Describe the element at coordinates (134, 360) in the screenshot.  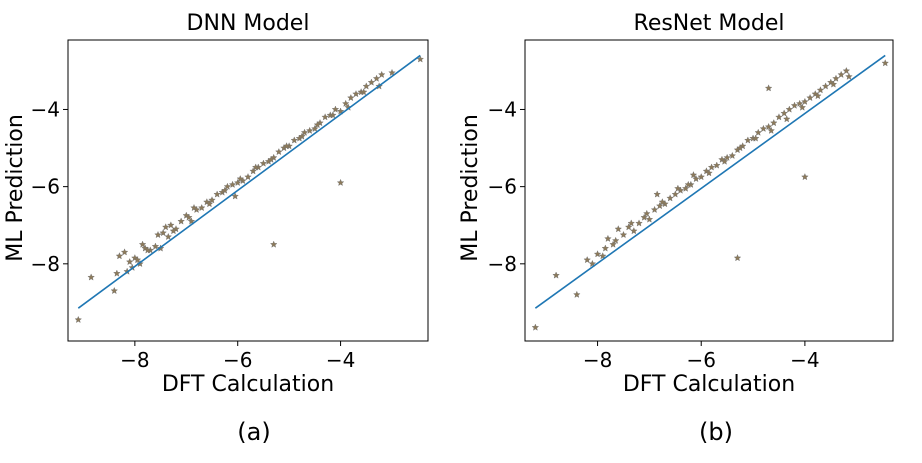
I see `x-tick-label: −8` at that location.